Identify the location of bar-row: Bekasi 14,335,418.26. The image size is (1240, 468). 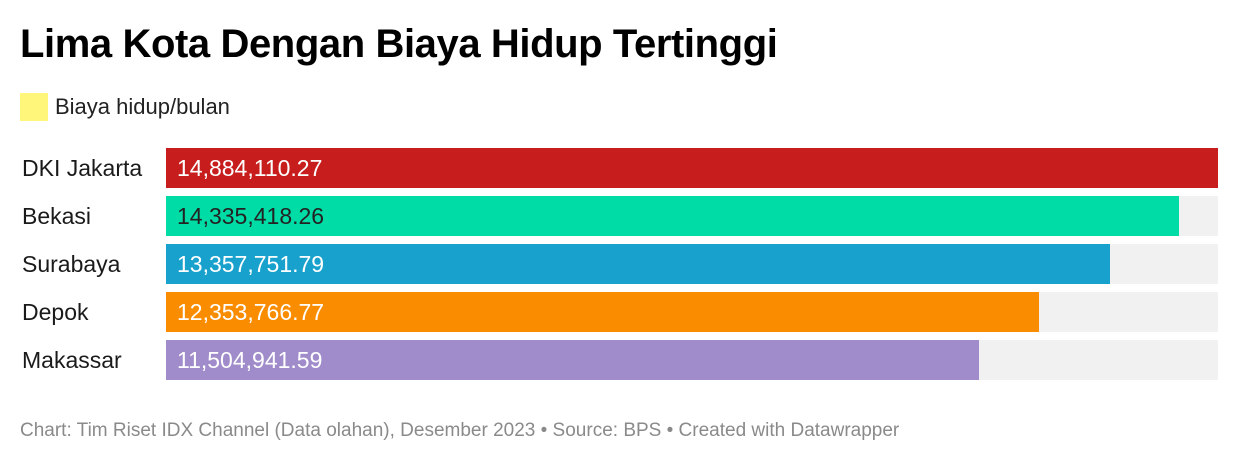
(620, 216).